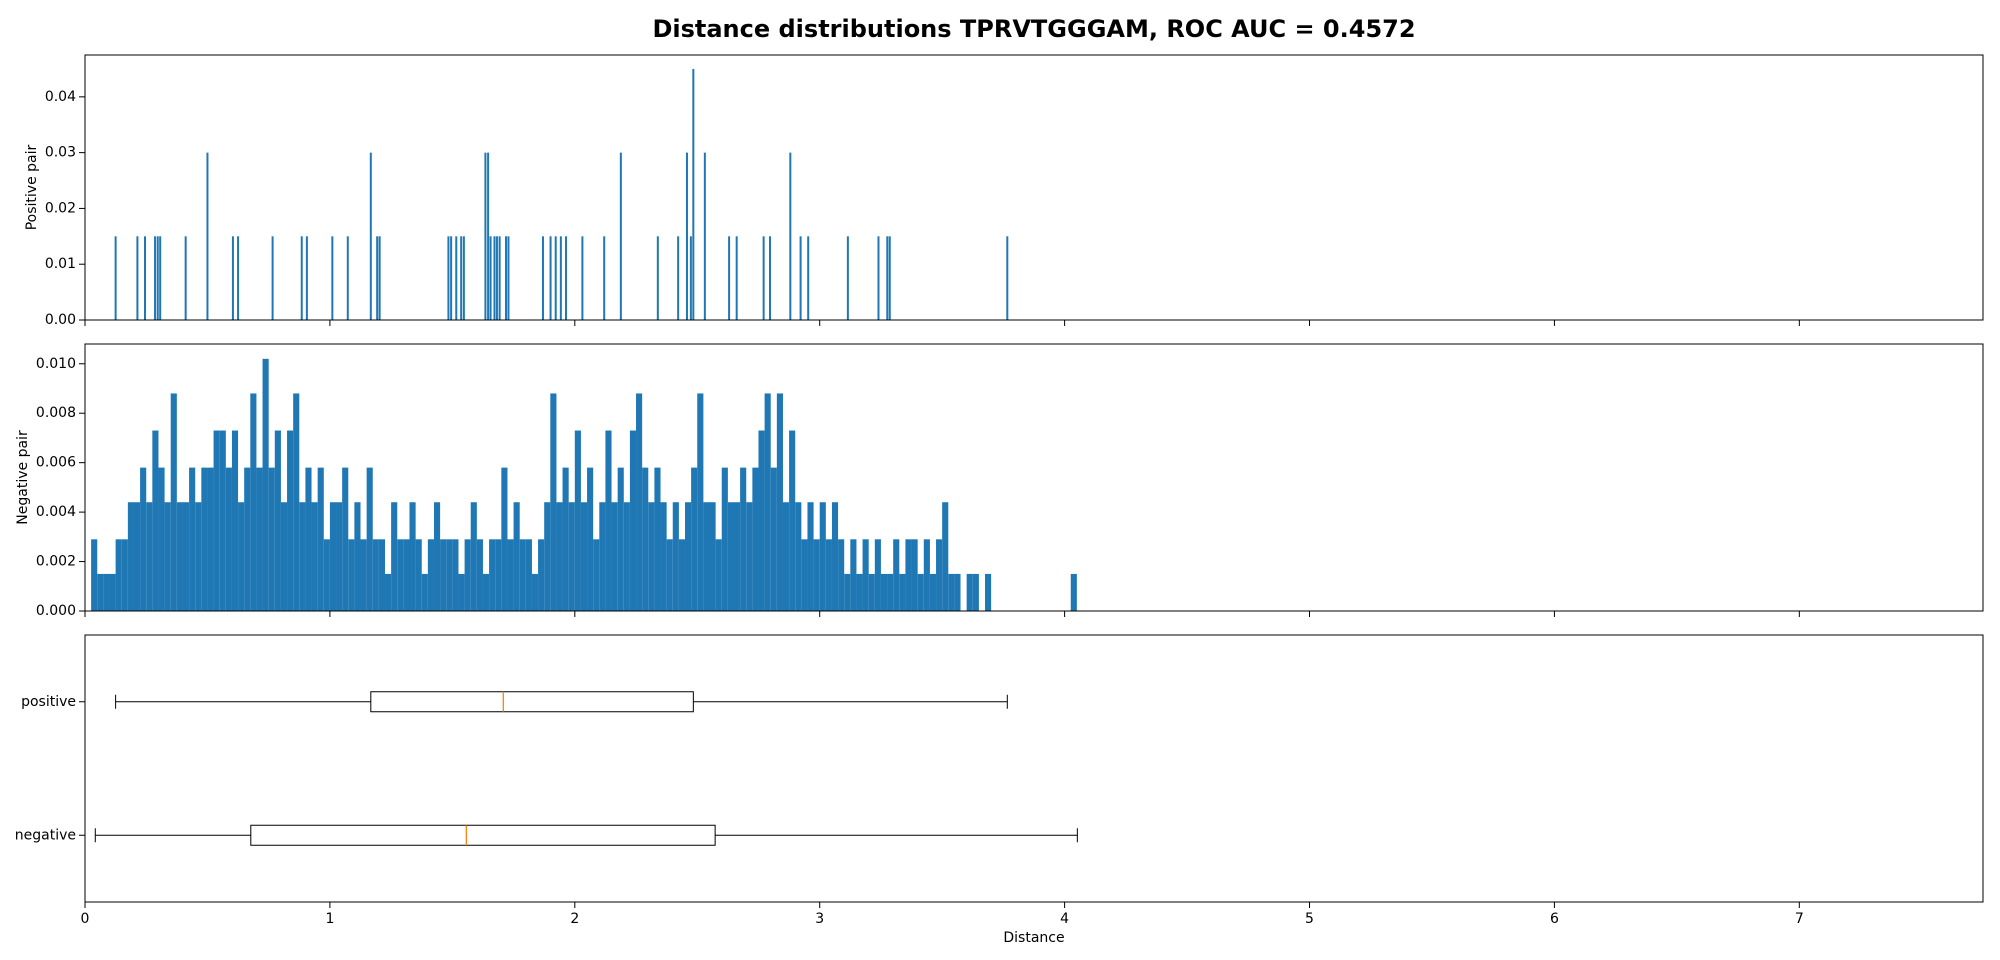 The width and height of the screenshot is (2000, 960). Describe the element at coordinates (56, 611) in the screenshot. I see `y-tick-label: 0.000` at that location.